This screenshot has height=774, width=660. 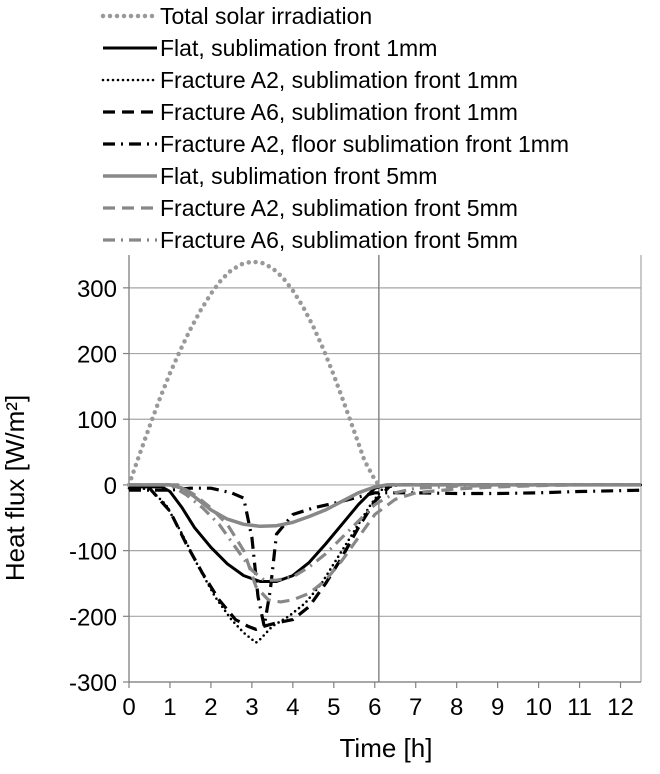 What do you see at coordinates (93, 552) in the screenshot?
I see `y-tick-label: -100` at bounding box center [93, 552].